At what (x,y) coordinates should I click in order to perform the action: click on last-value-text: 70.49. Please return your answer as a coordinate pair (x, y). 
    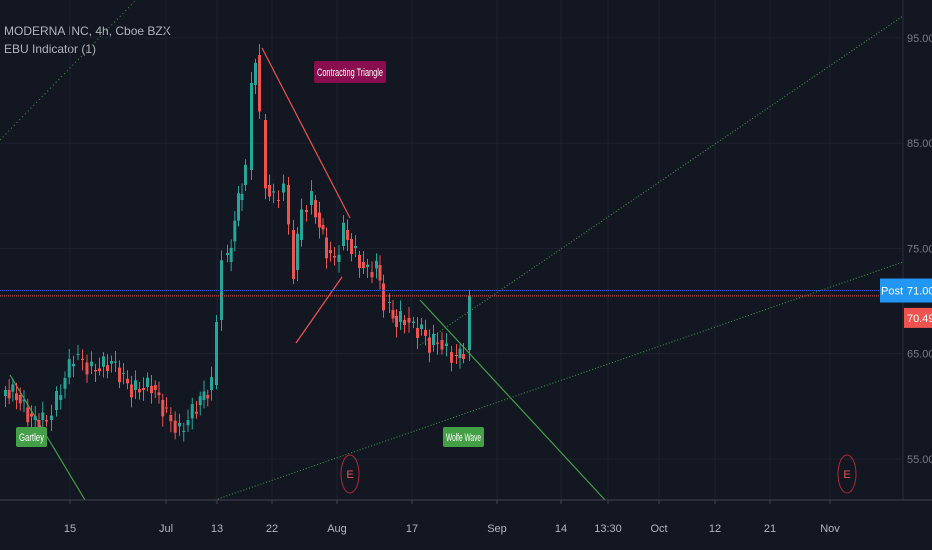
    Looking at the image, I should click on (919, 319).